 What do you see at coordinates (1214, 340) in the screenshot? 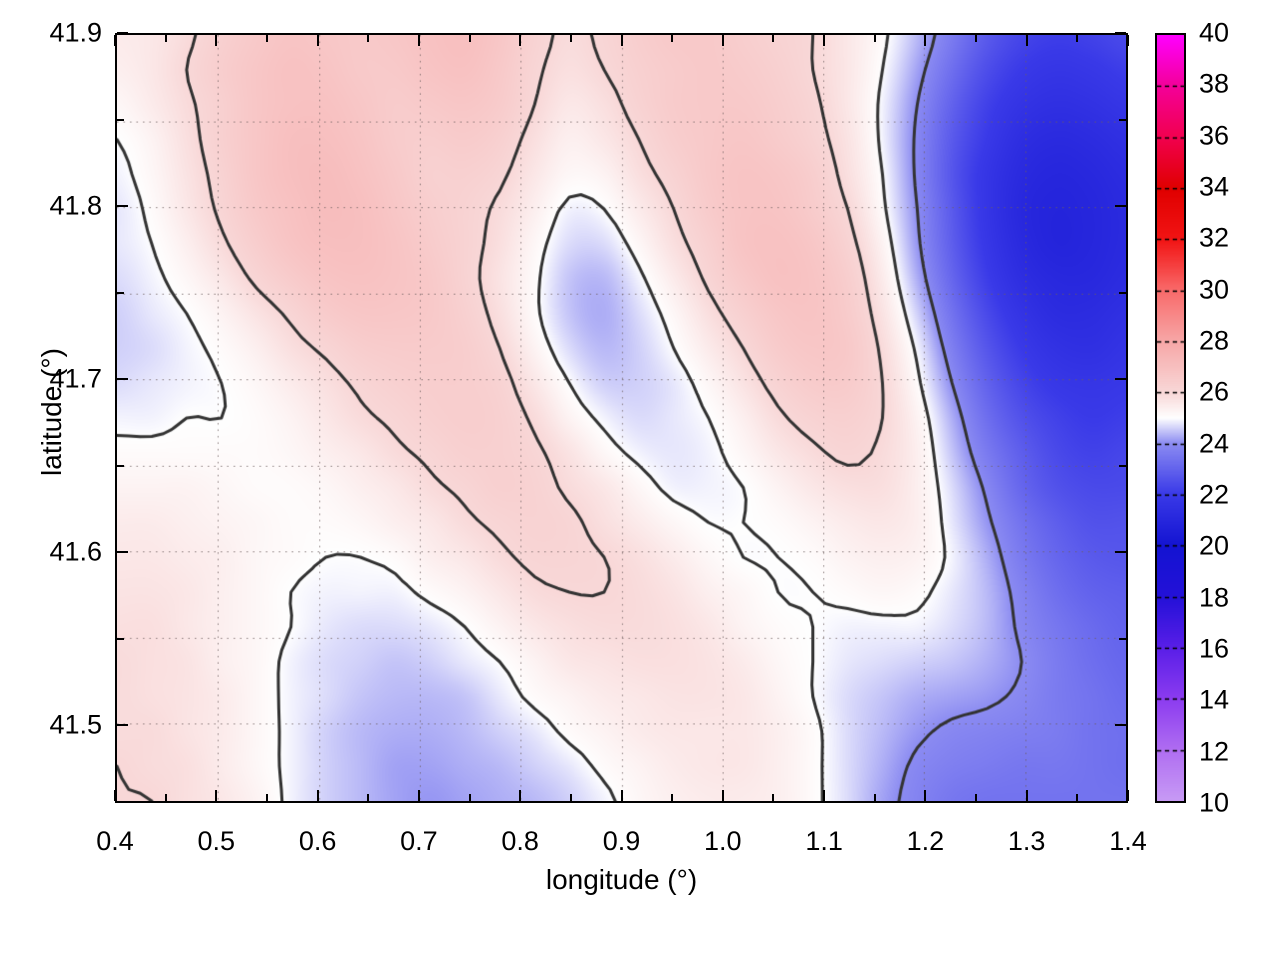
I see `colorbar-tick-label: 28` at bounding box center [1214, 340].